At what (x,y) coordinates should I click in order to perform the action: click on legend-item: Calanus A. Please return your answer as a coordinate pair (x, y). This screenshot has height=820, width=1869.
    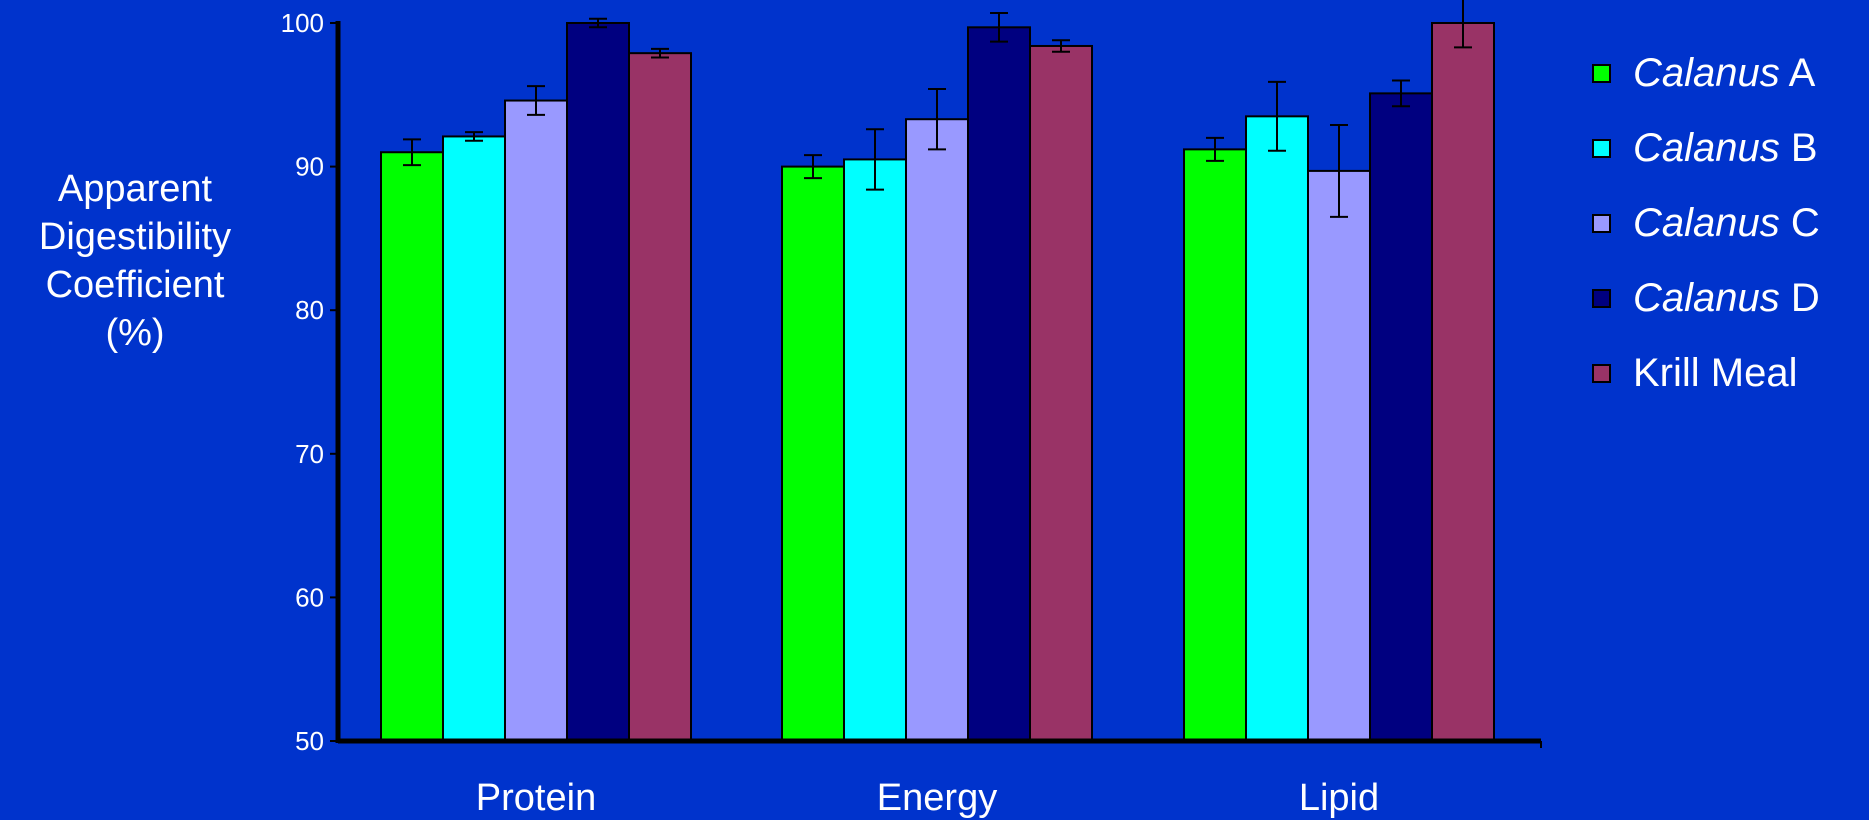
    Looking at the image, I should click on (1730, 73).